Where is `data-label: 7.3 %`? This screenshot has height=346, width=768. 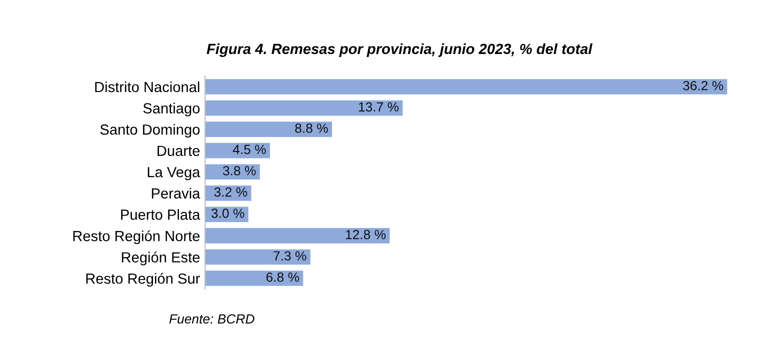
data-label: 7.3 % is located at coordinates (290, 256).